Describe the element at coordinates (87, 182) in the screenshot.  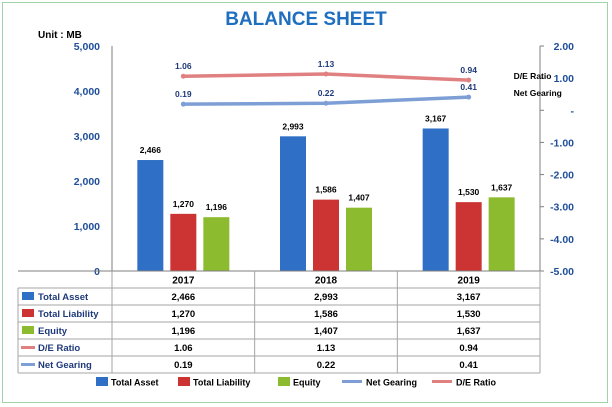
I see `y-tick-label-left: 2,000` at that location.